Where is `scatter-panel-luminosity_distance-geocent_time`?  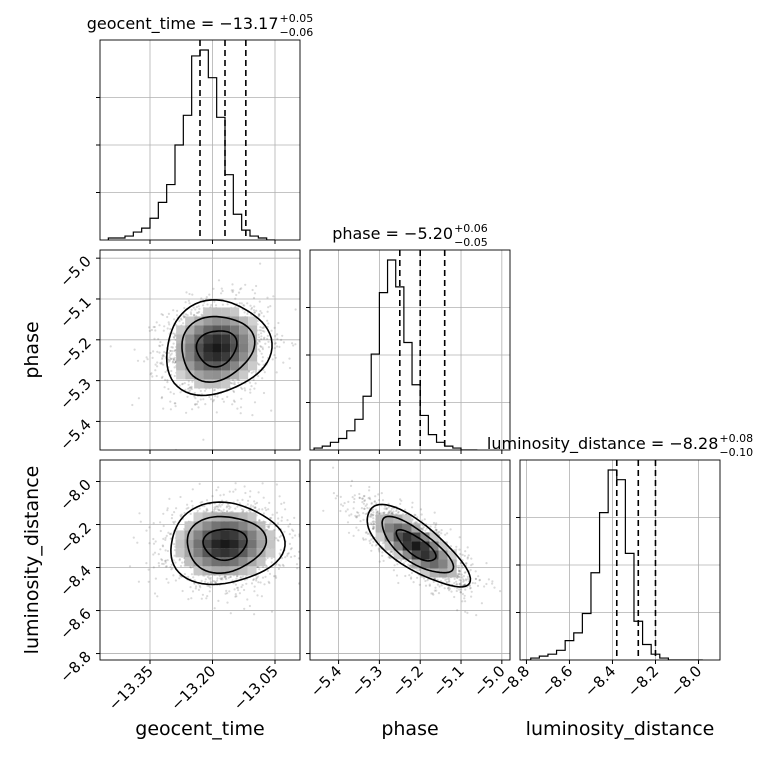
scatter-panel-luminosity_distance-geocent_time is located at coordinates (212, 562).